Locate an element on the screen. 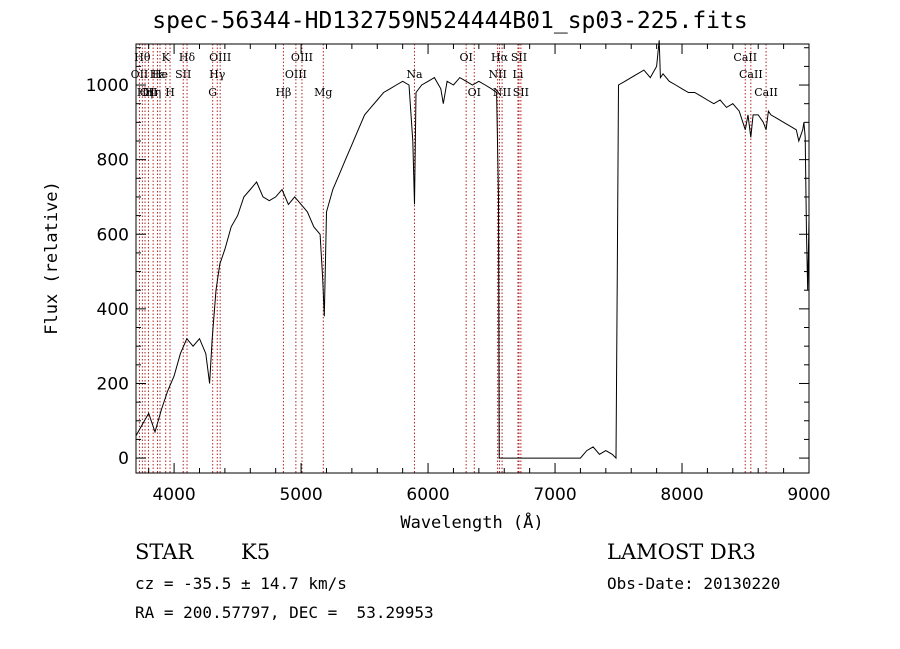  y-tick-label-4: 800 is located at coordinates (113, 161).